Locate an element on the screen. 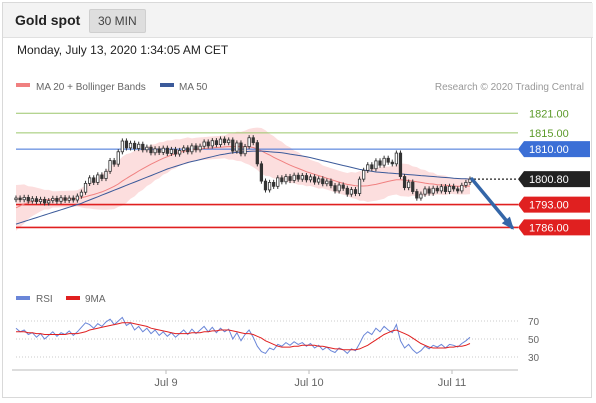 This screenshot has height=403, width=596. rsi-plot: 70 50 30 is located at coordinates (277, 340).